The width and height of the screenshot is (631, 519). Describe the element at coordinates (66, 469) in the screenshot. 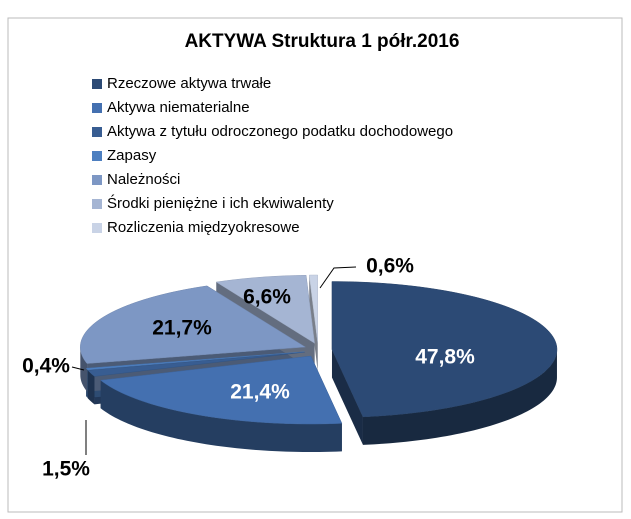

I see `value-label: 1,5%` at that location.